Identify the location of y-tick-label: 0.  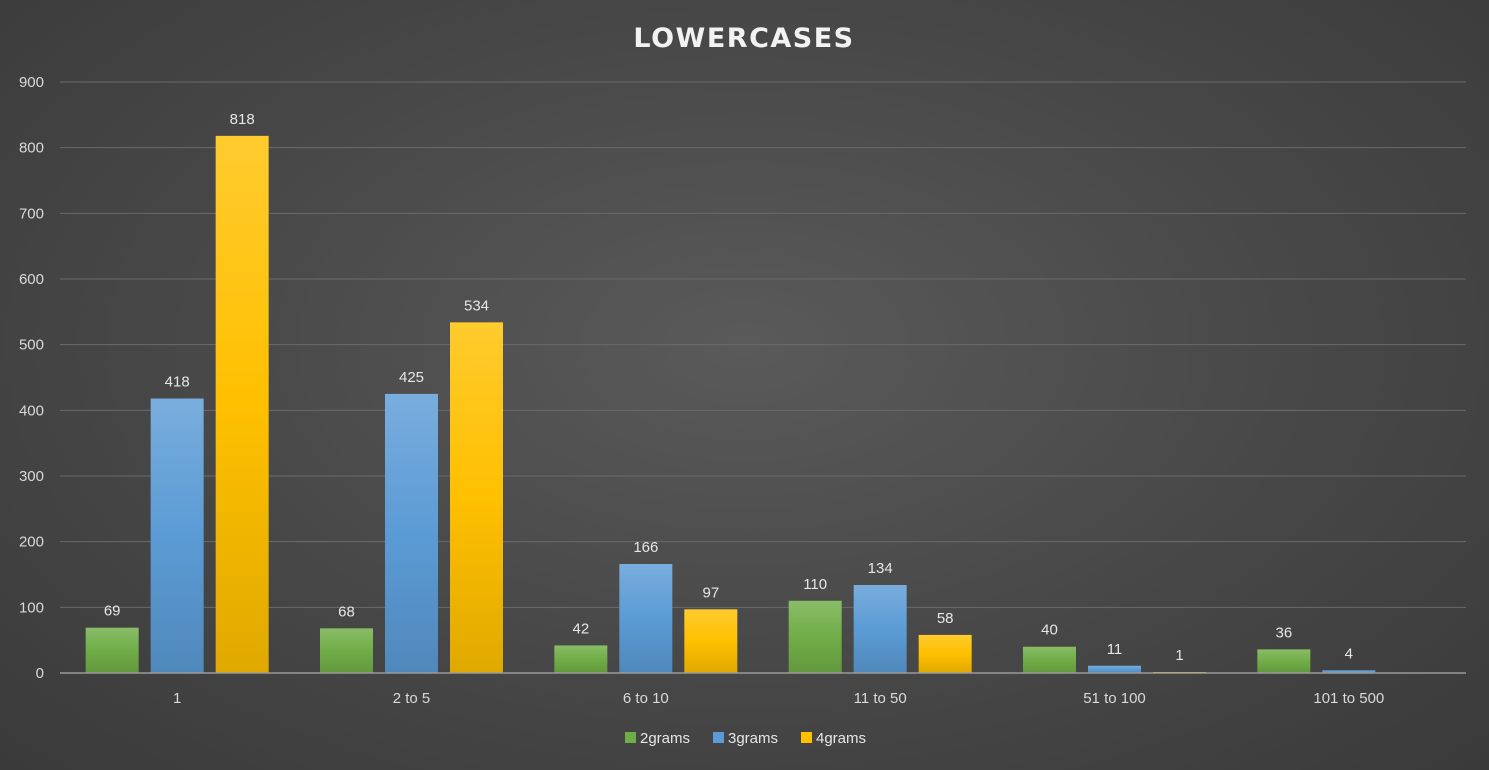
(40, 673).